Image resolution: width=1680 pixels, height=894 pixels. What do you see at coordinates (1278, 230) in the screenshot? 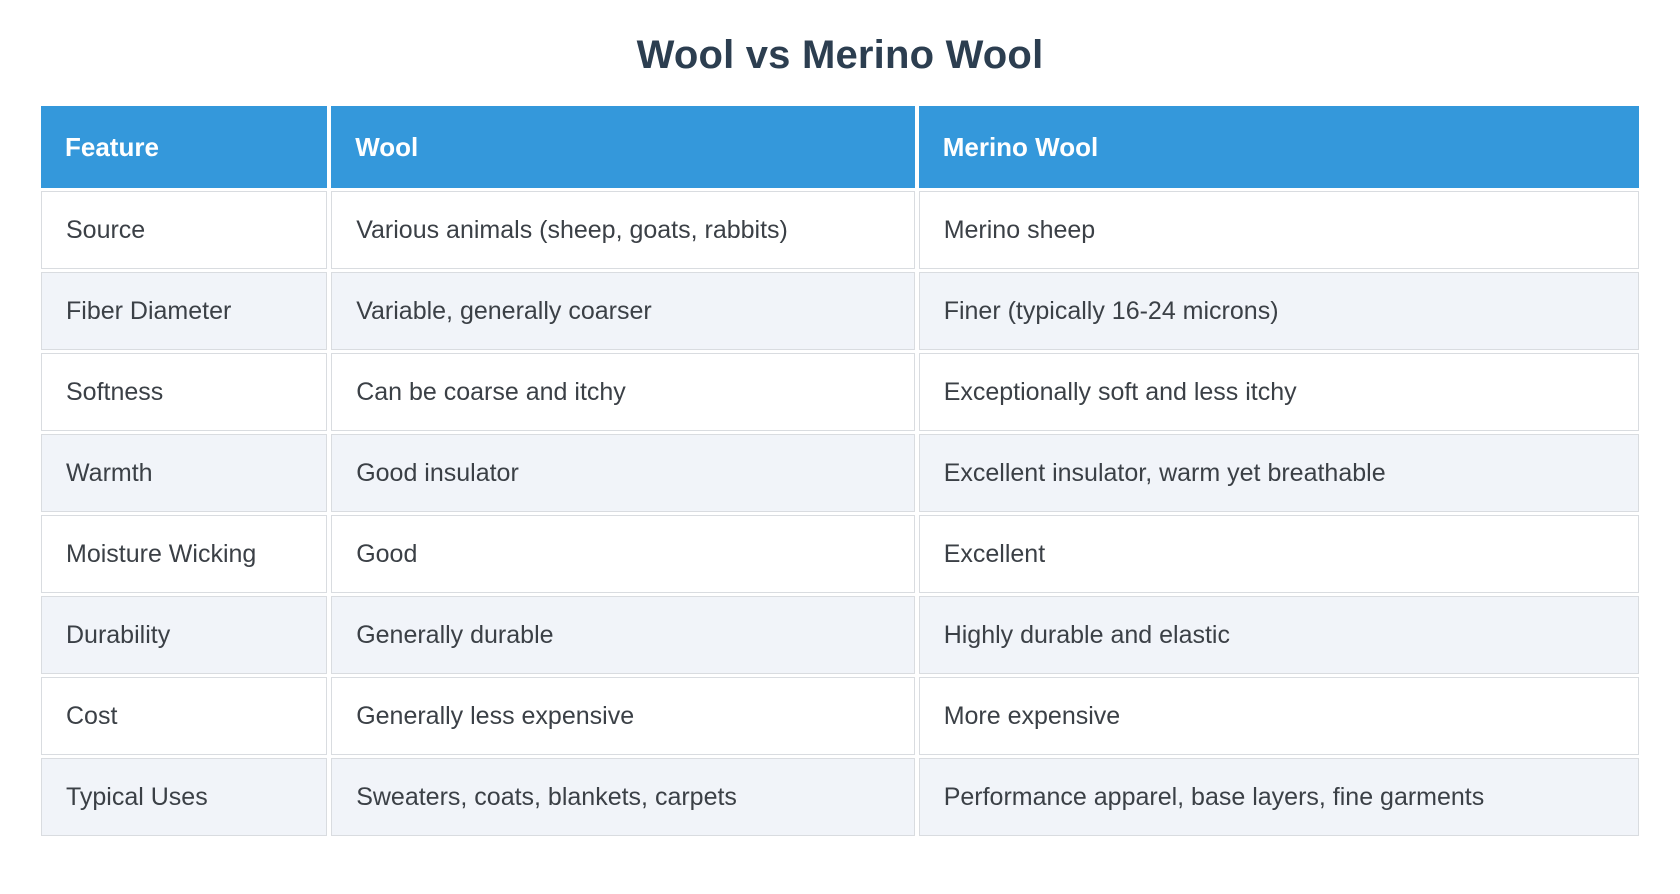
I see `cell-merino: Merino sheep` at bounding box center [1278, 230].